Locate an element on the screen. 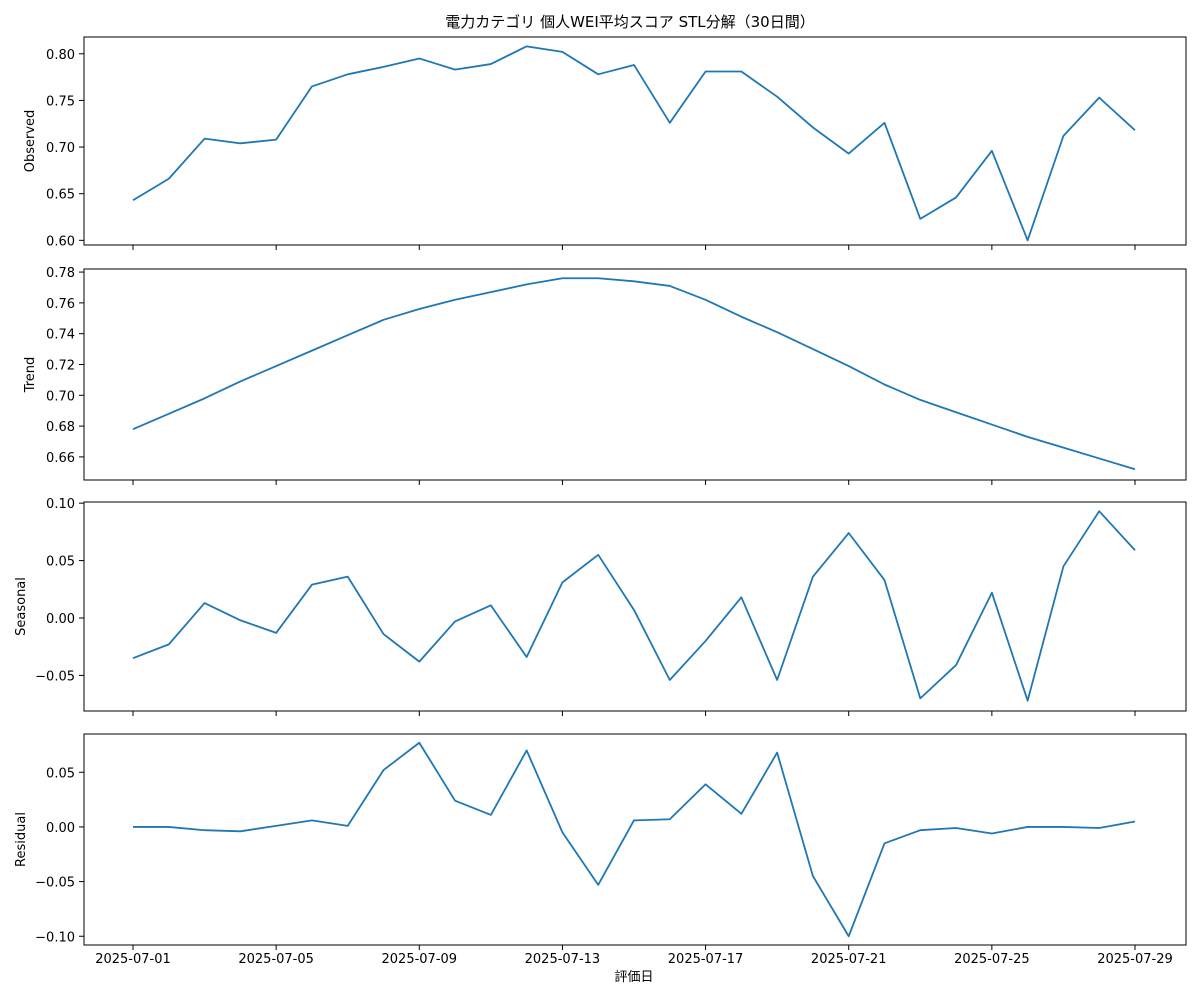 The height and width of the screenshot is (1000, 1200). chart-title: 電力カテゴリ 個人WEI平均スコア STL分解（30日間） is located at coordinates (629, 22).